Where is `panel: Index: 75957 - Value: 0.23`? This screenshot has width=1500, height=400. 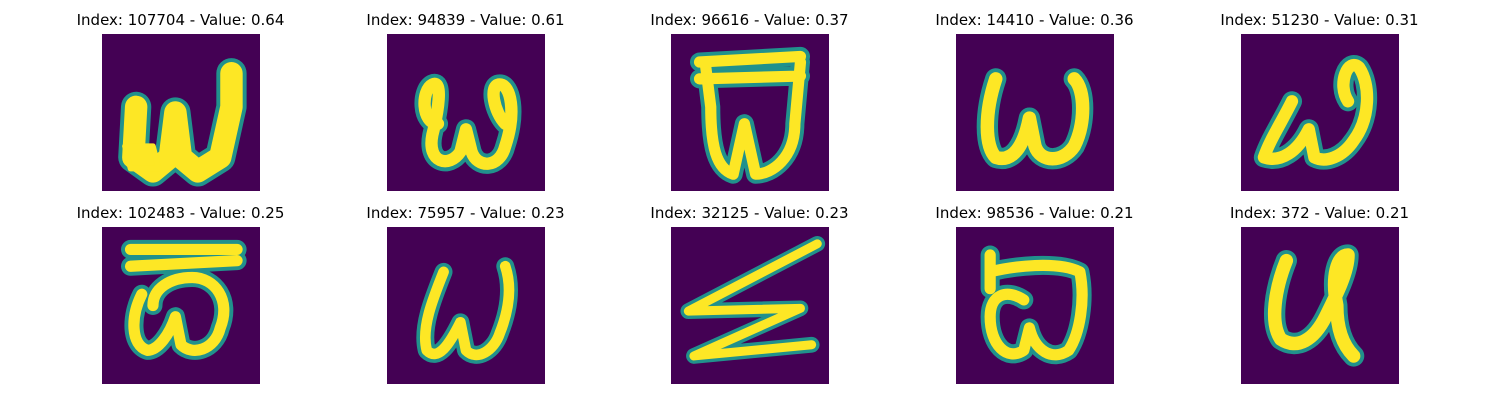 panel: Index: 75957 - Value: 0.23 is located at coordinates (465, 288).